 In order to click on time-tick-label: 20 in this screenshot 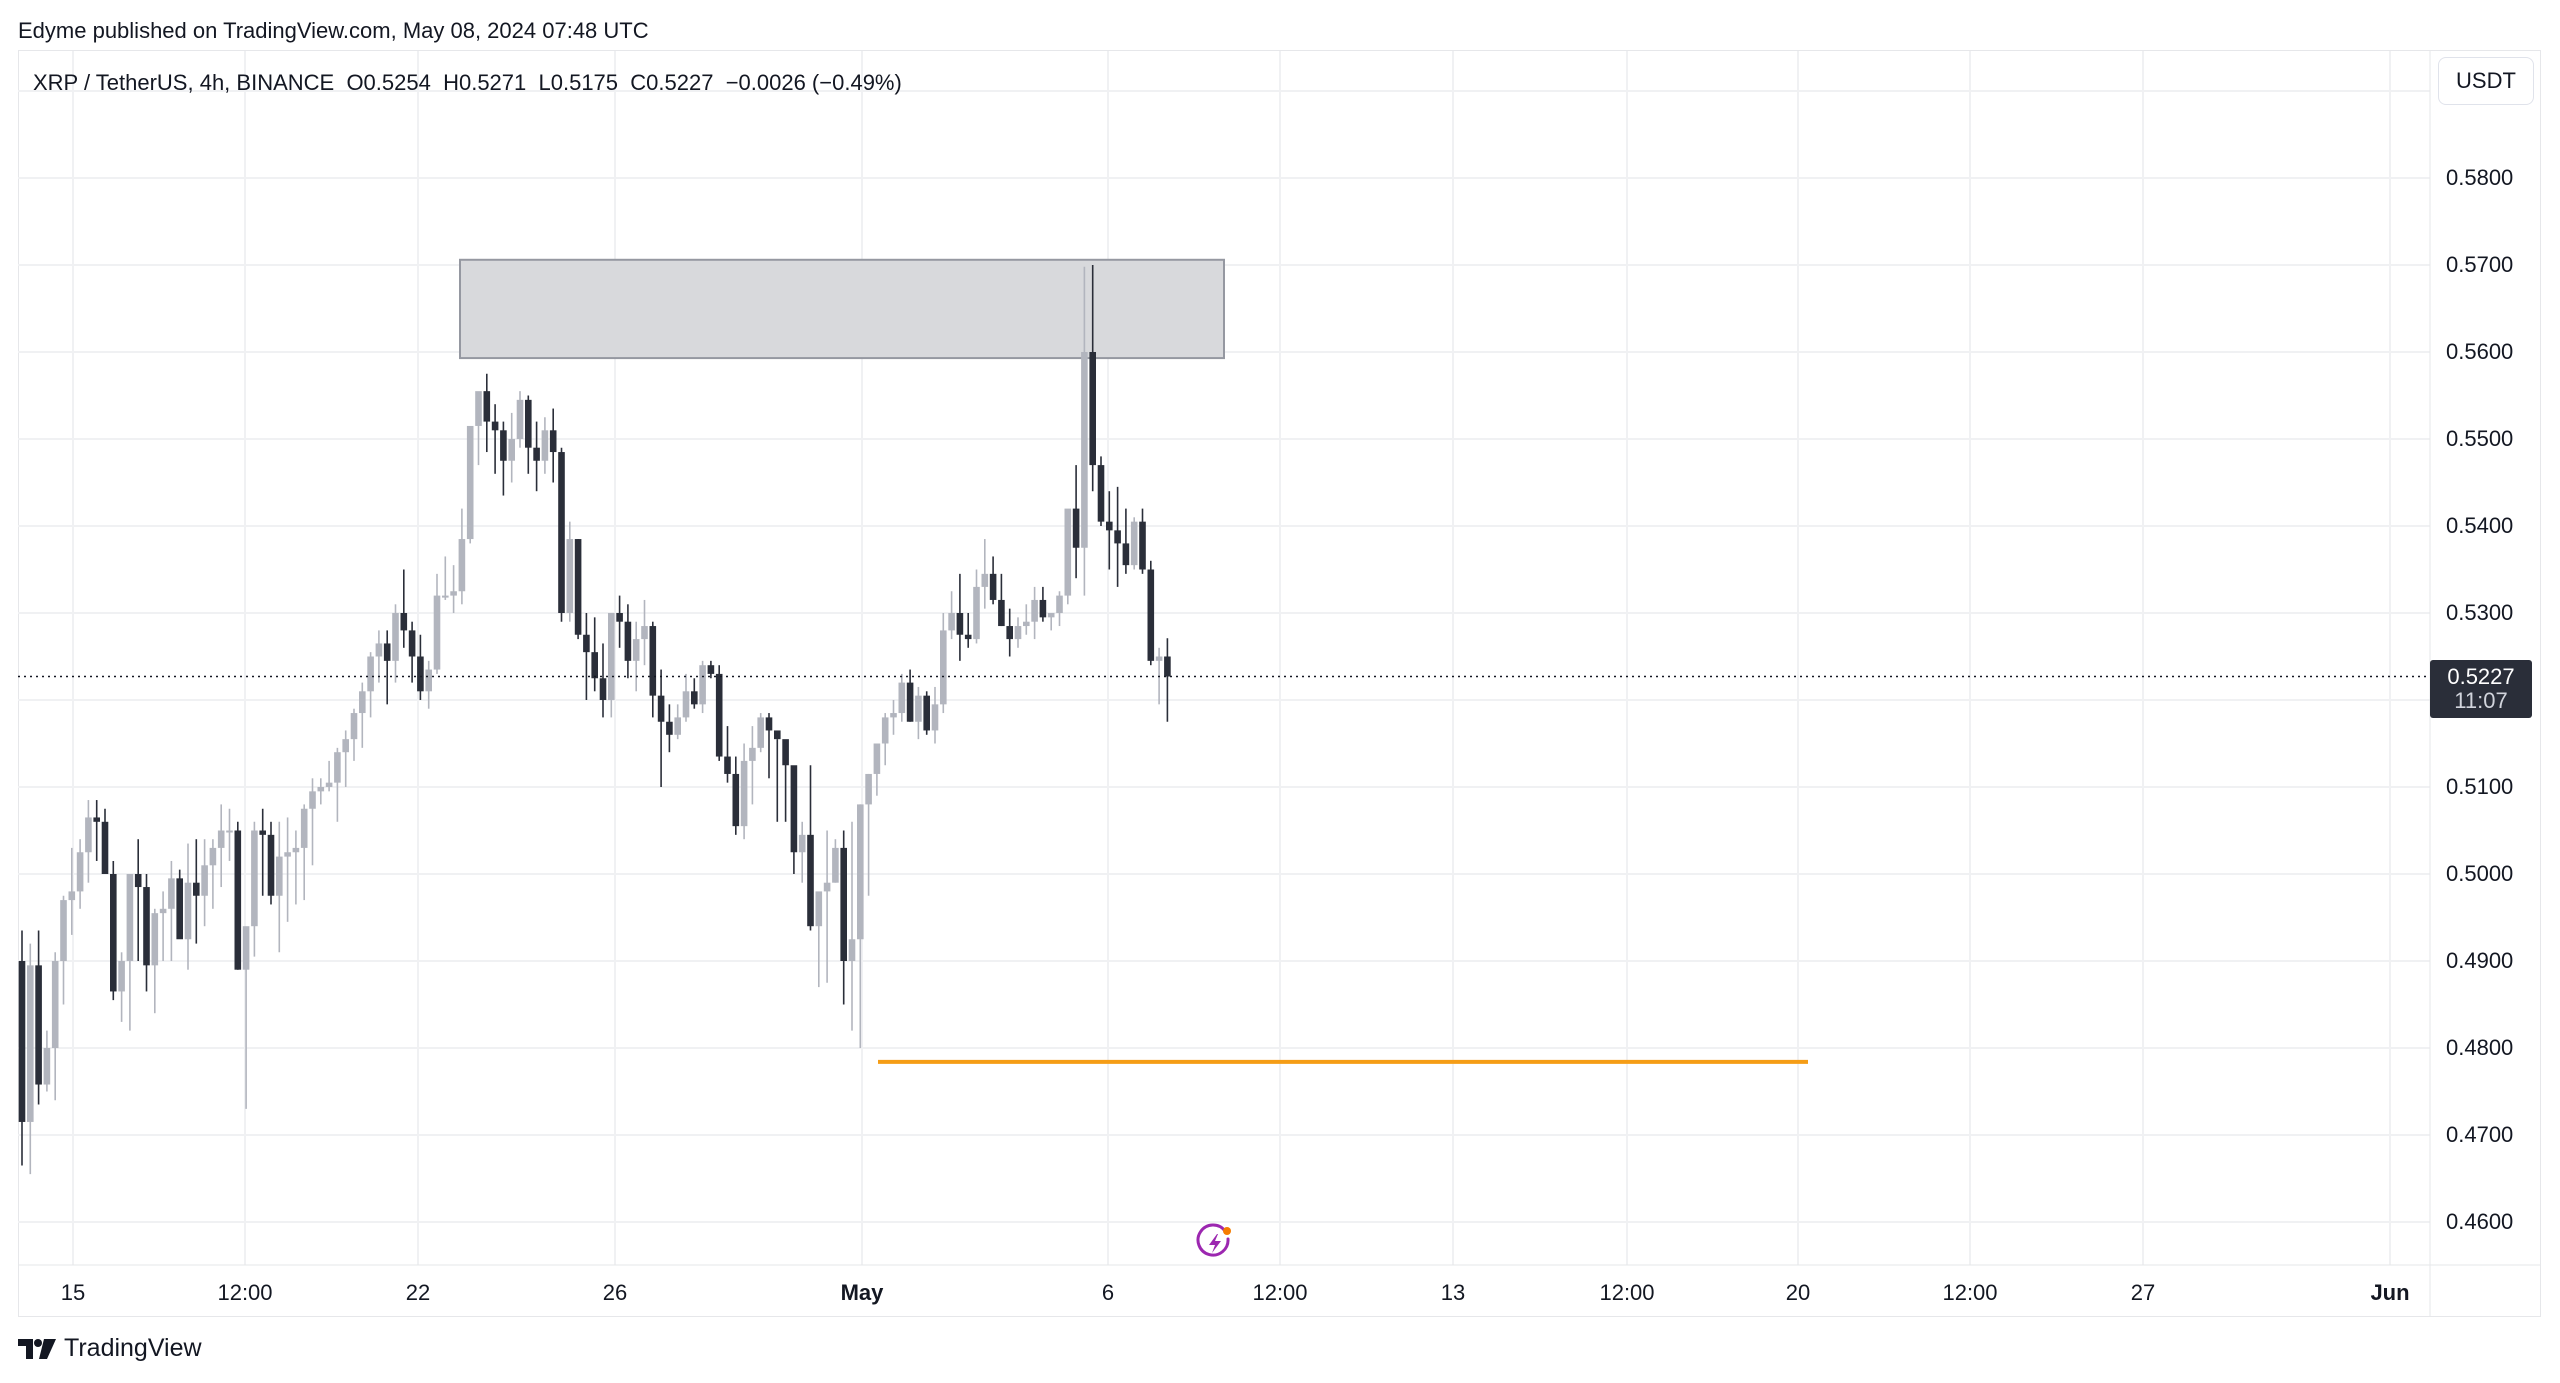, I will do `click(1798, 1292)`.